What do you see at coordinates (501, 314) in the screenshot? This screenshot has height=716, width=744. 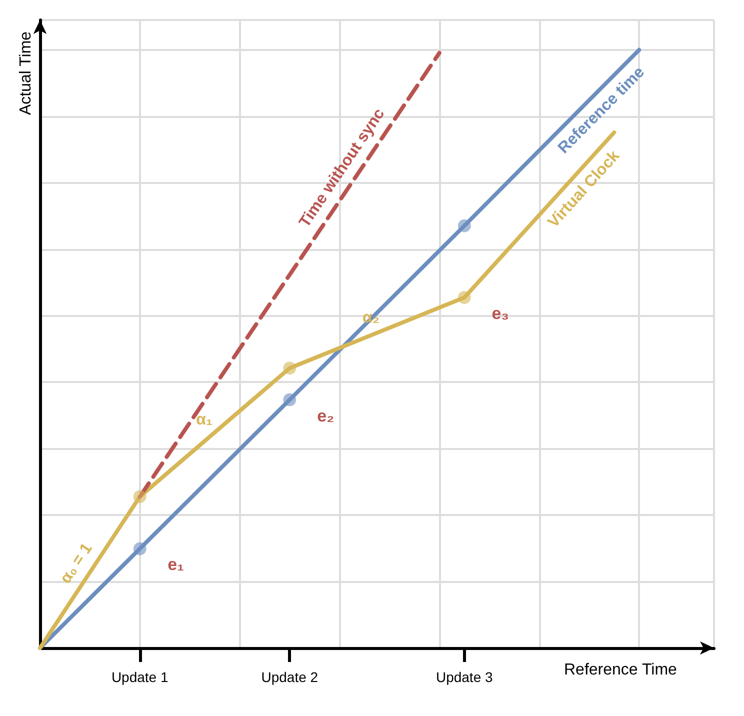 I see `annotation: e₃` at bounding box center [501, 314].